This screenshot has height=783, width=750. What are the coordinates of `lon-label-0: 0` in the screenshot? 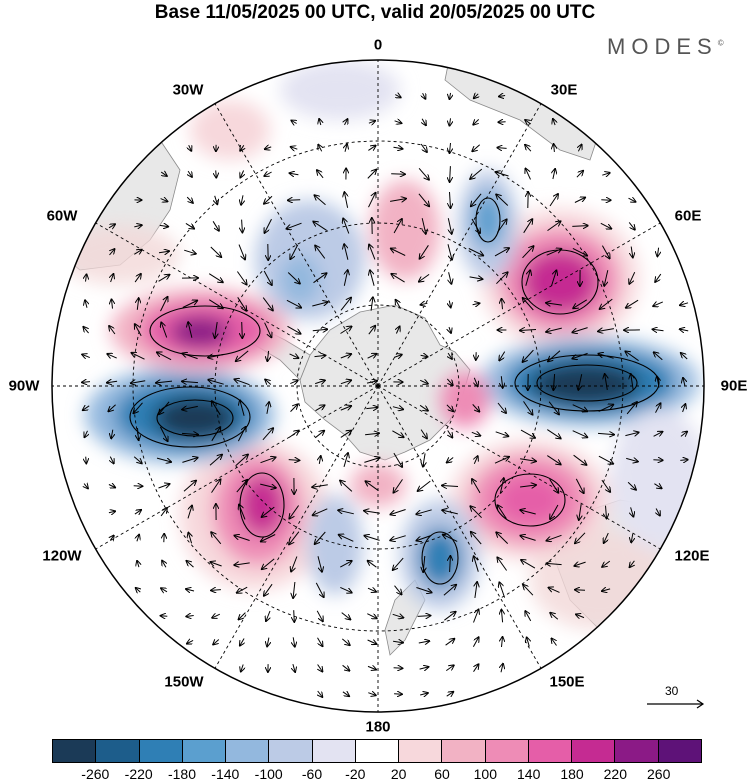 It's located at (378, 45).